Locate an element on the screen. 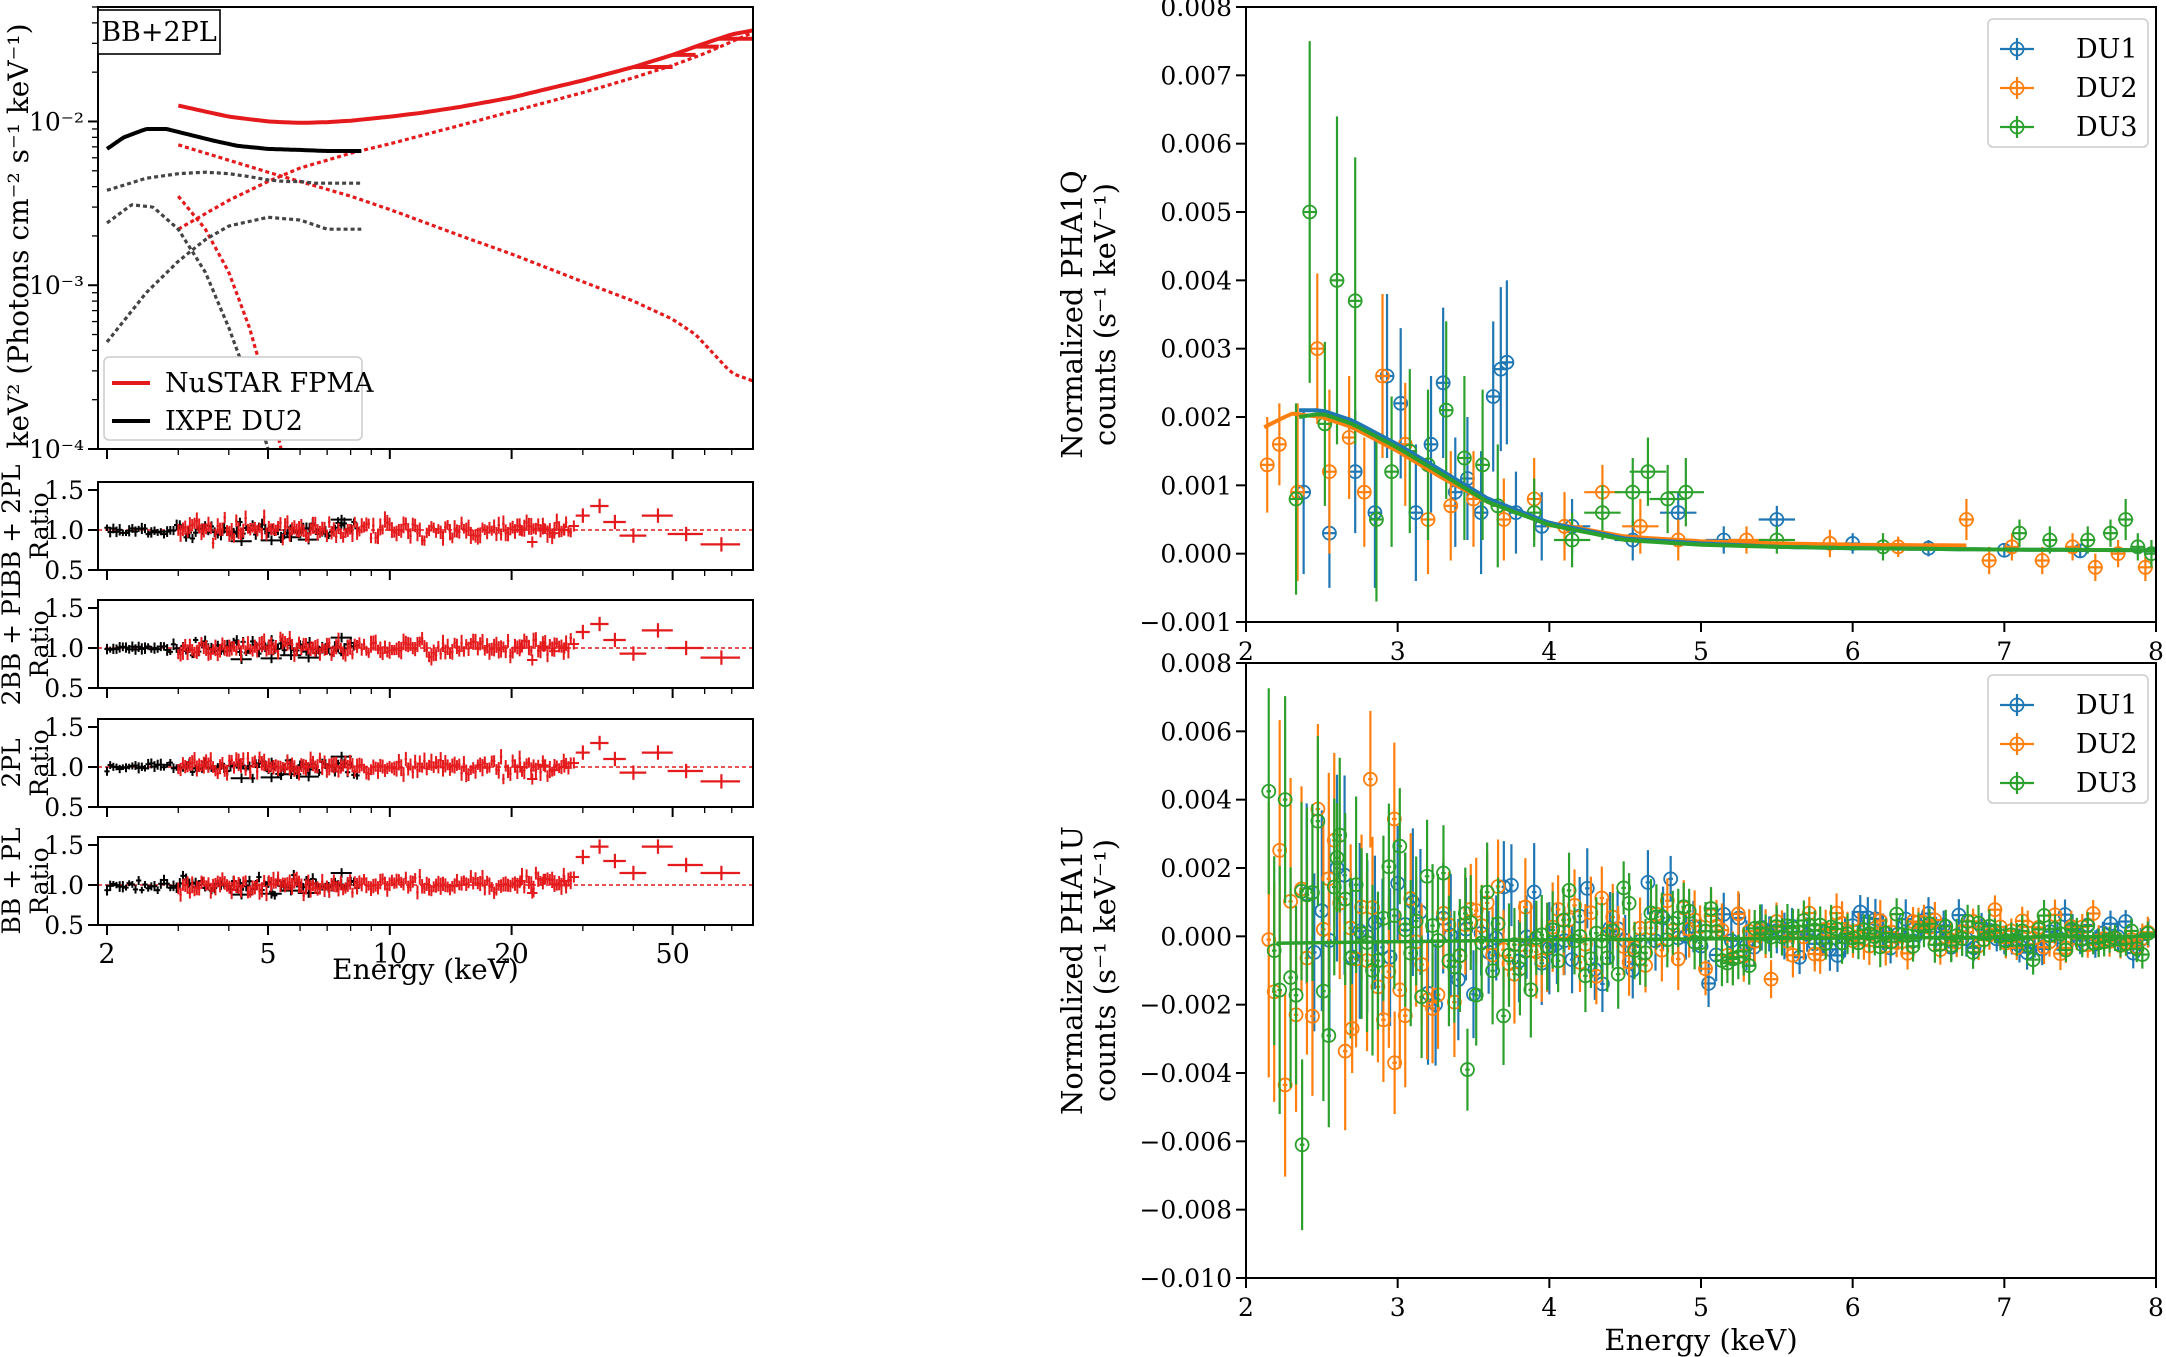 The width and height of the screenshot is (2166, 1357). pha1q-legend-frame is located at coordinates (2068, 83).